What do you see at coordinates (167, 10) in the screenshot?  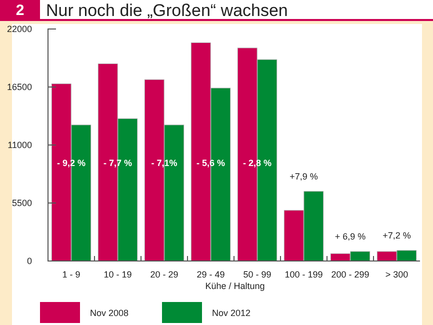 I see `chart-title: Nur noch die „Großen“ wachsen` at bounding box center [167, 10].